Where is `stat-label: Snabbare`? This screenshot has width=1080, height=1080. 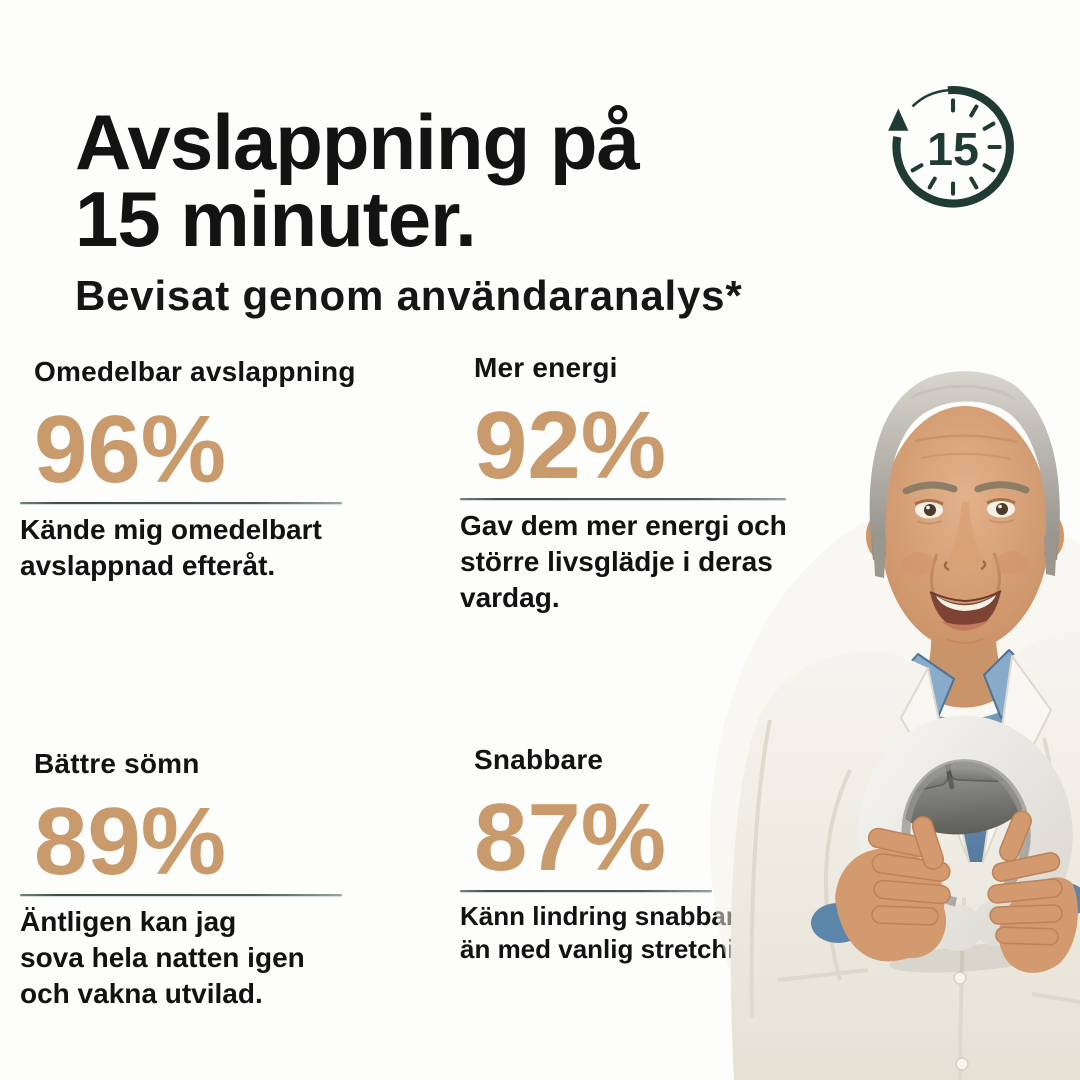 stat-label: Snabbare is located at coordinates (539, 759).